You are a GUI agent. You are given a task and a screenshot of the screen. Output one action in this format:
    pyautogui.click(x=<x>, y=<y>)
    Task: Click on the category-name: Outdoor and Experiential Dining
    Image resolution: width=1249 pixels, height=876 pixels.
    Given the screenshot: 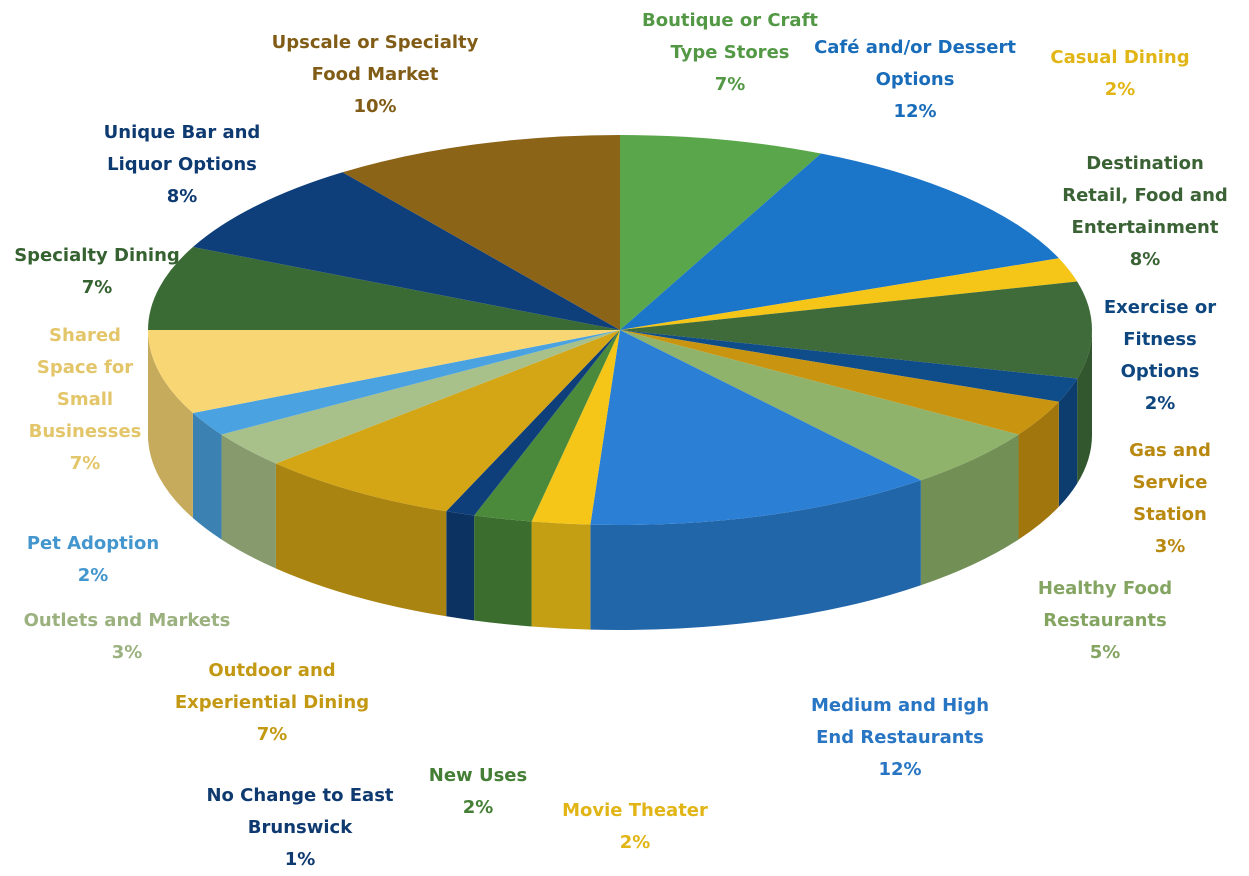 What is the action you would take?
    pyautogui.click(x=272, y=686)
    